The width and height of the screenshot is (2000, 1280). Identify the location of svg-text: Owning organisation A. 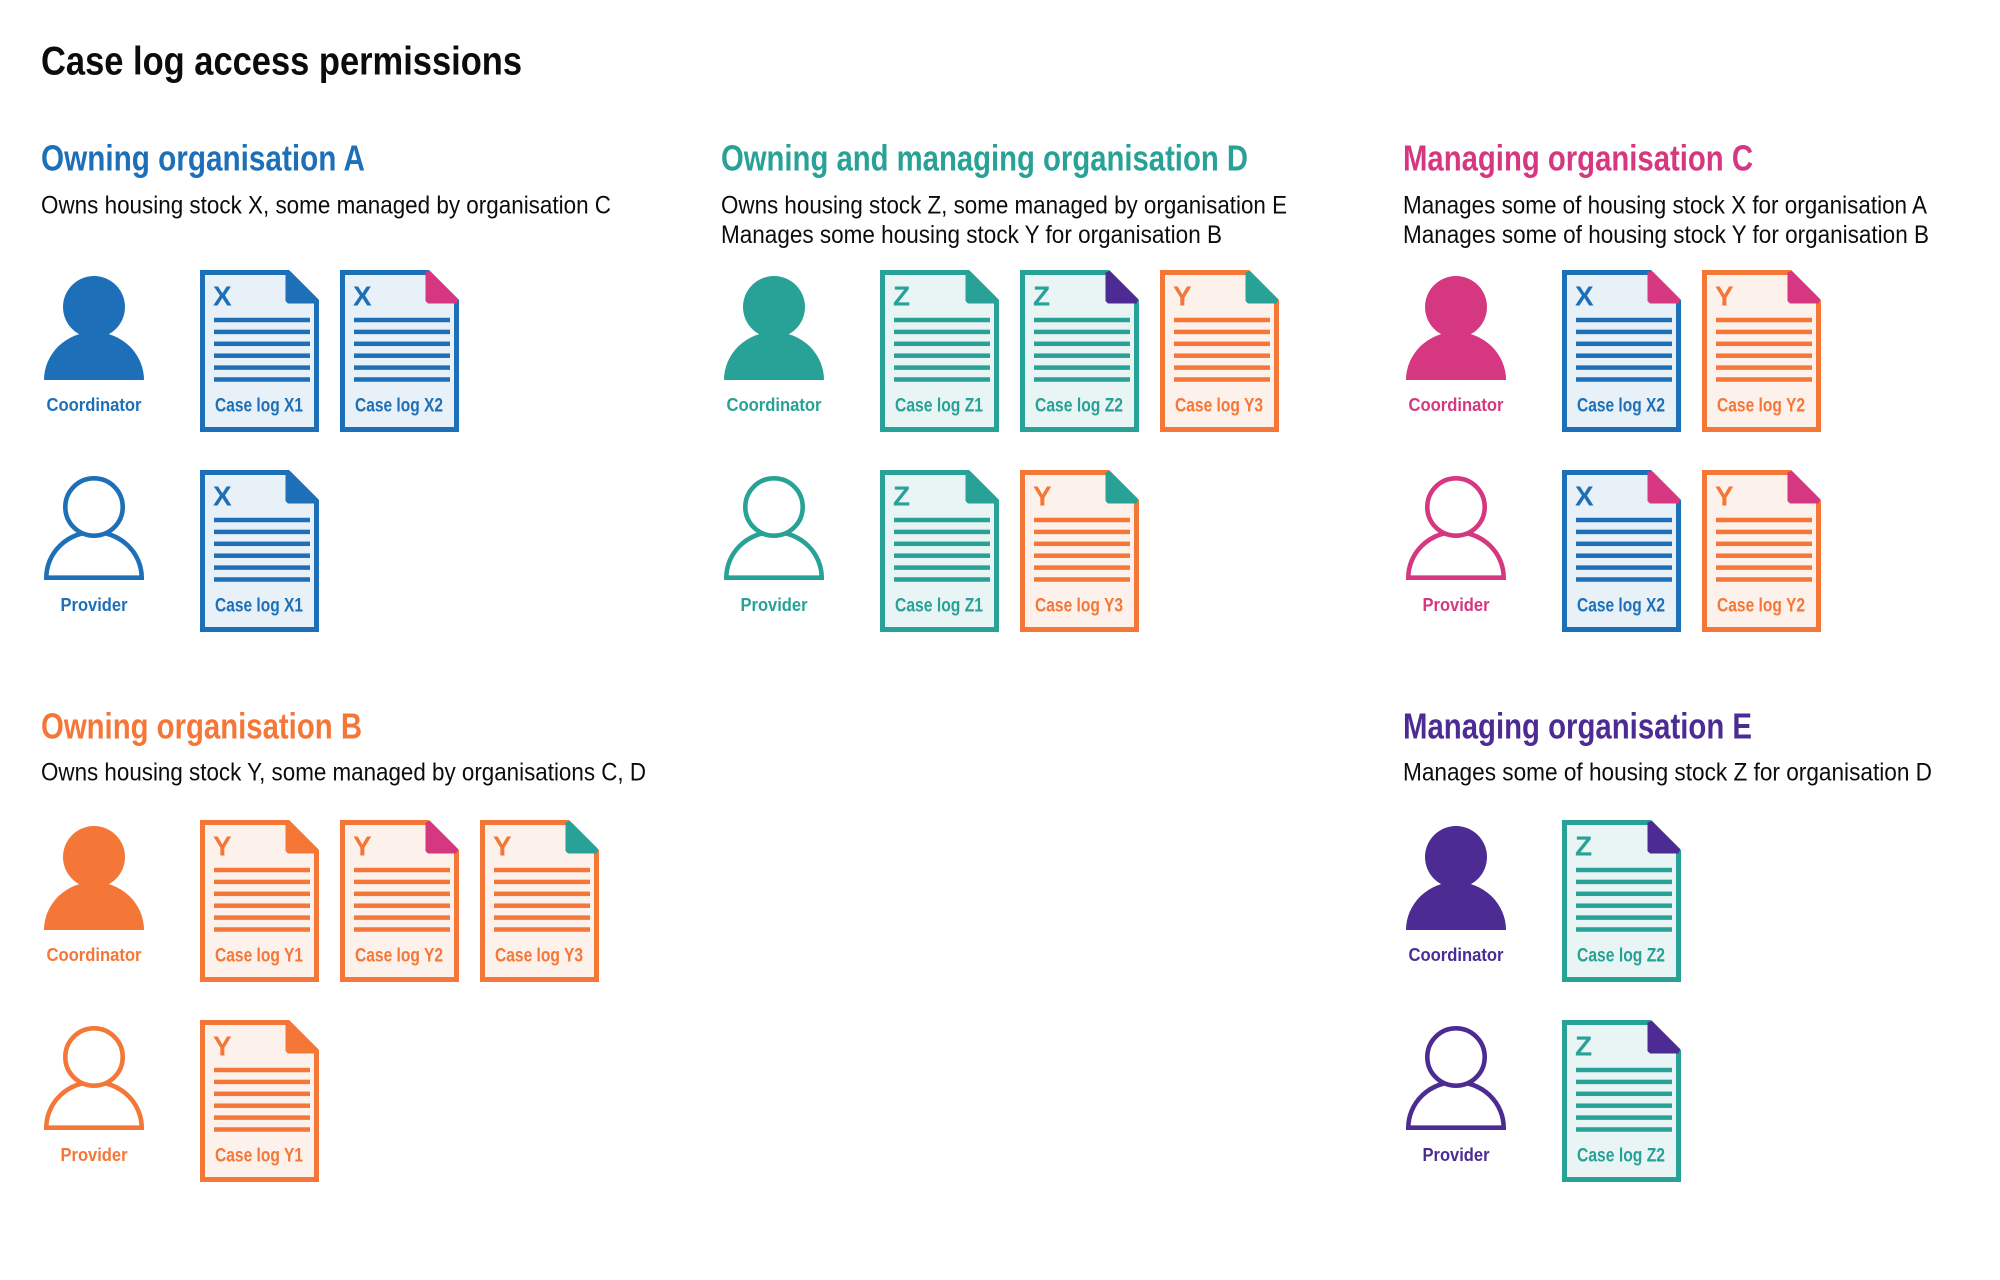
(203, 157).